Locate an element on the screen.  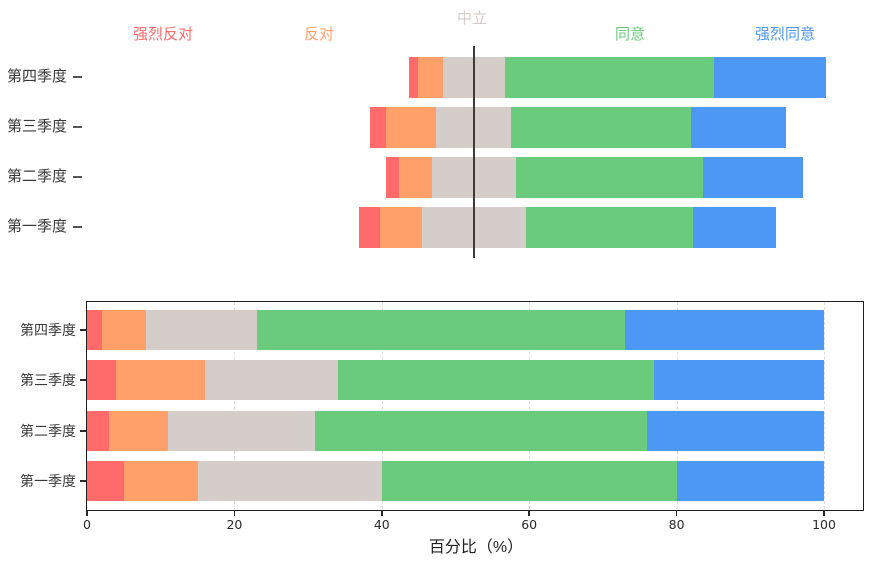
segment-q3-agree is located at coordinates (601, 127).